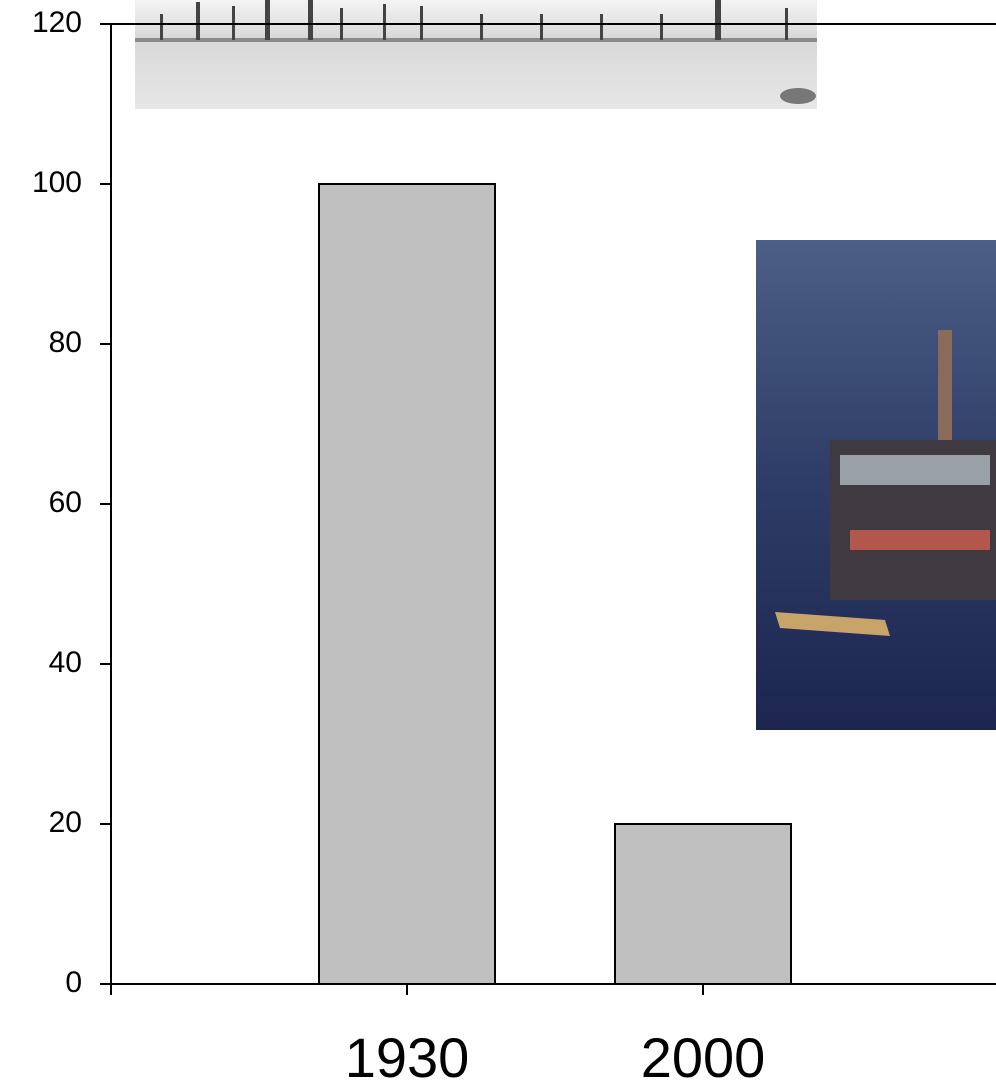  I want to click on y-tick-label: 60, so click(65, 502).